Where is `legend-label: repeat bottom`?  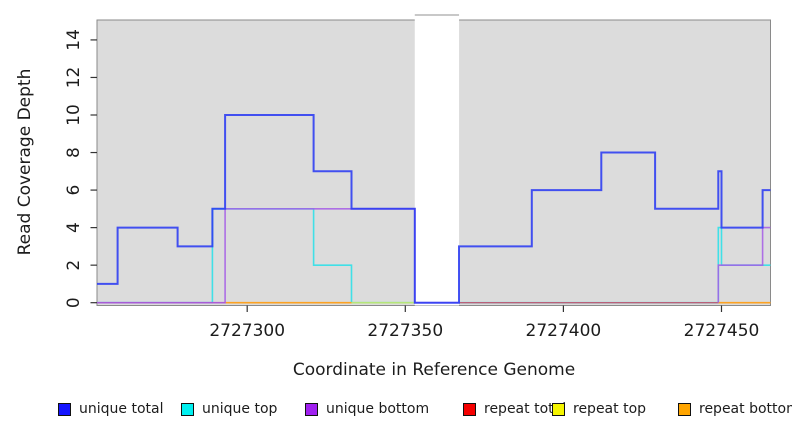 legend-label: repeat bottom is located at coordinates (745, 409).